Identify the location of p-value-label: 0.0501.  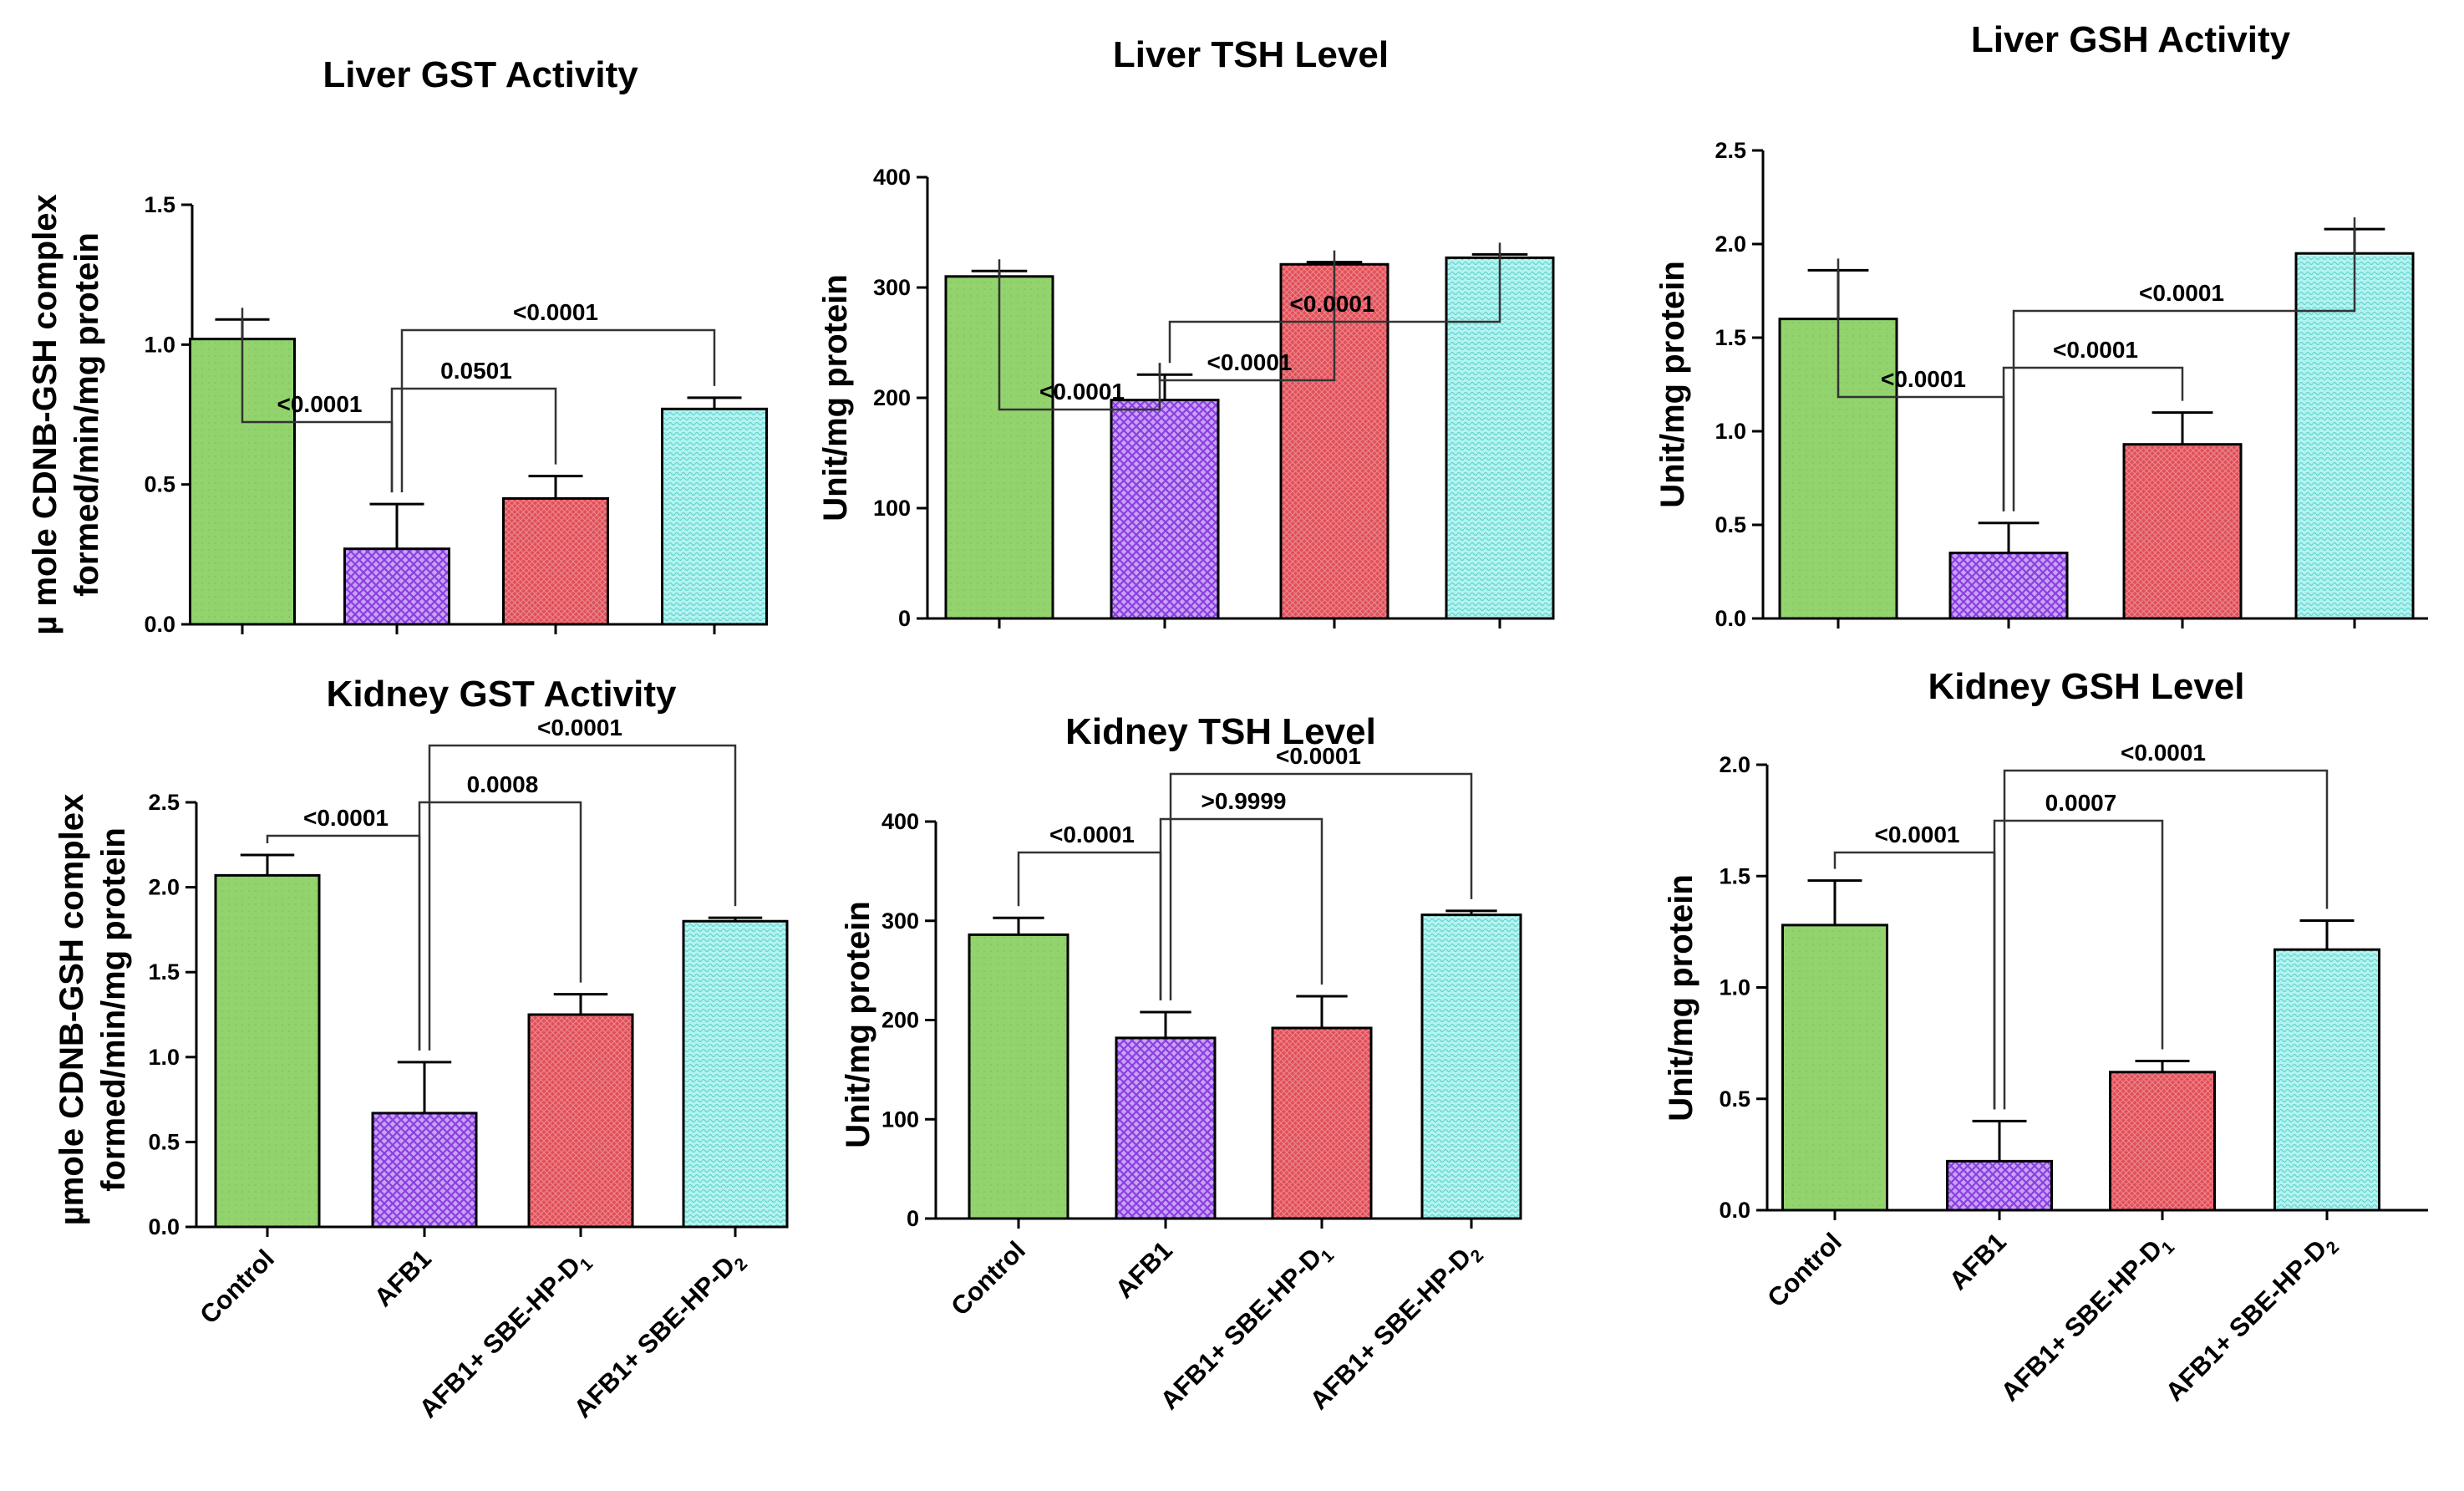
(476, 371).